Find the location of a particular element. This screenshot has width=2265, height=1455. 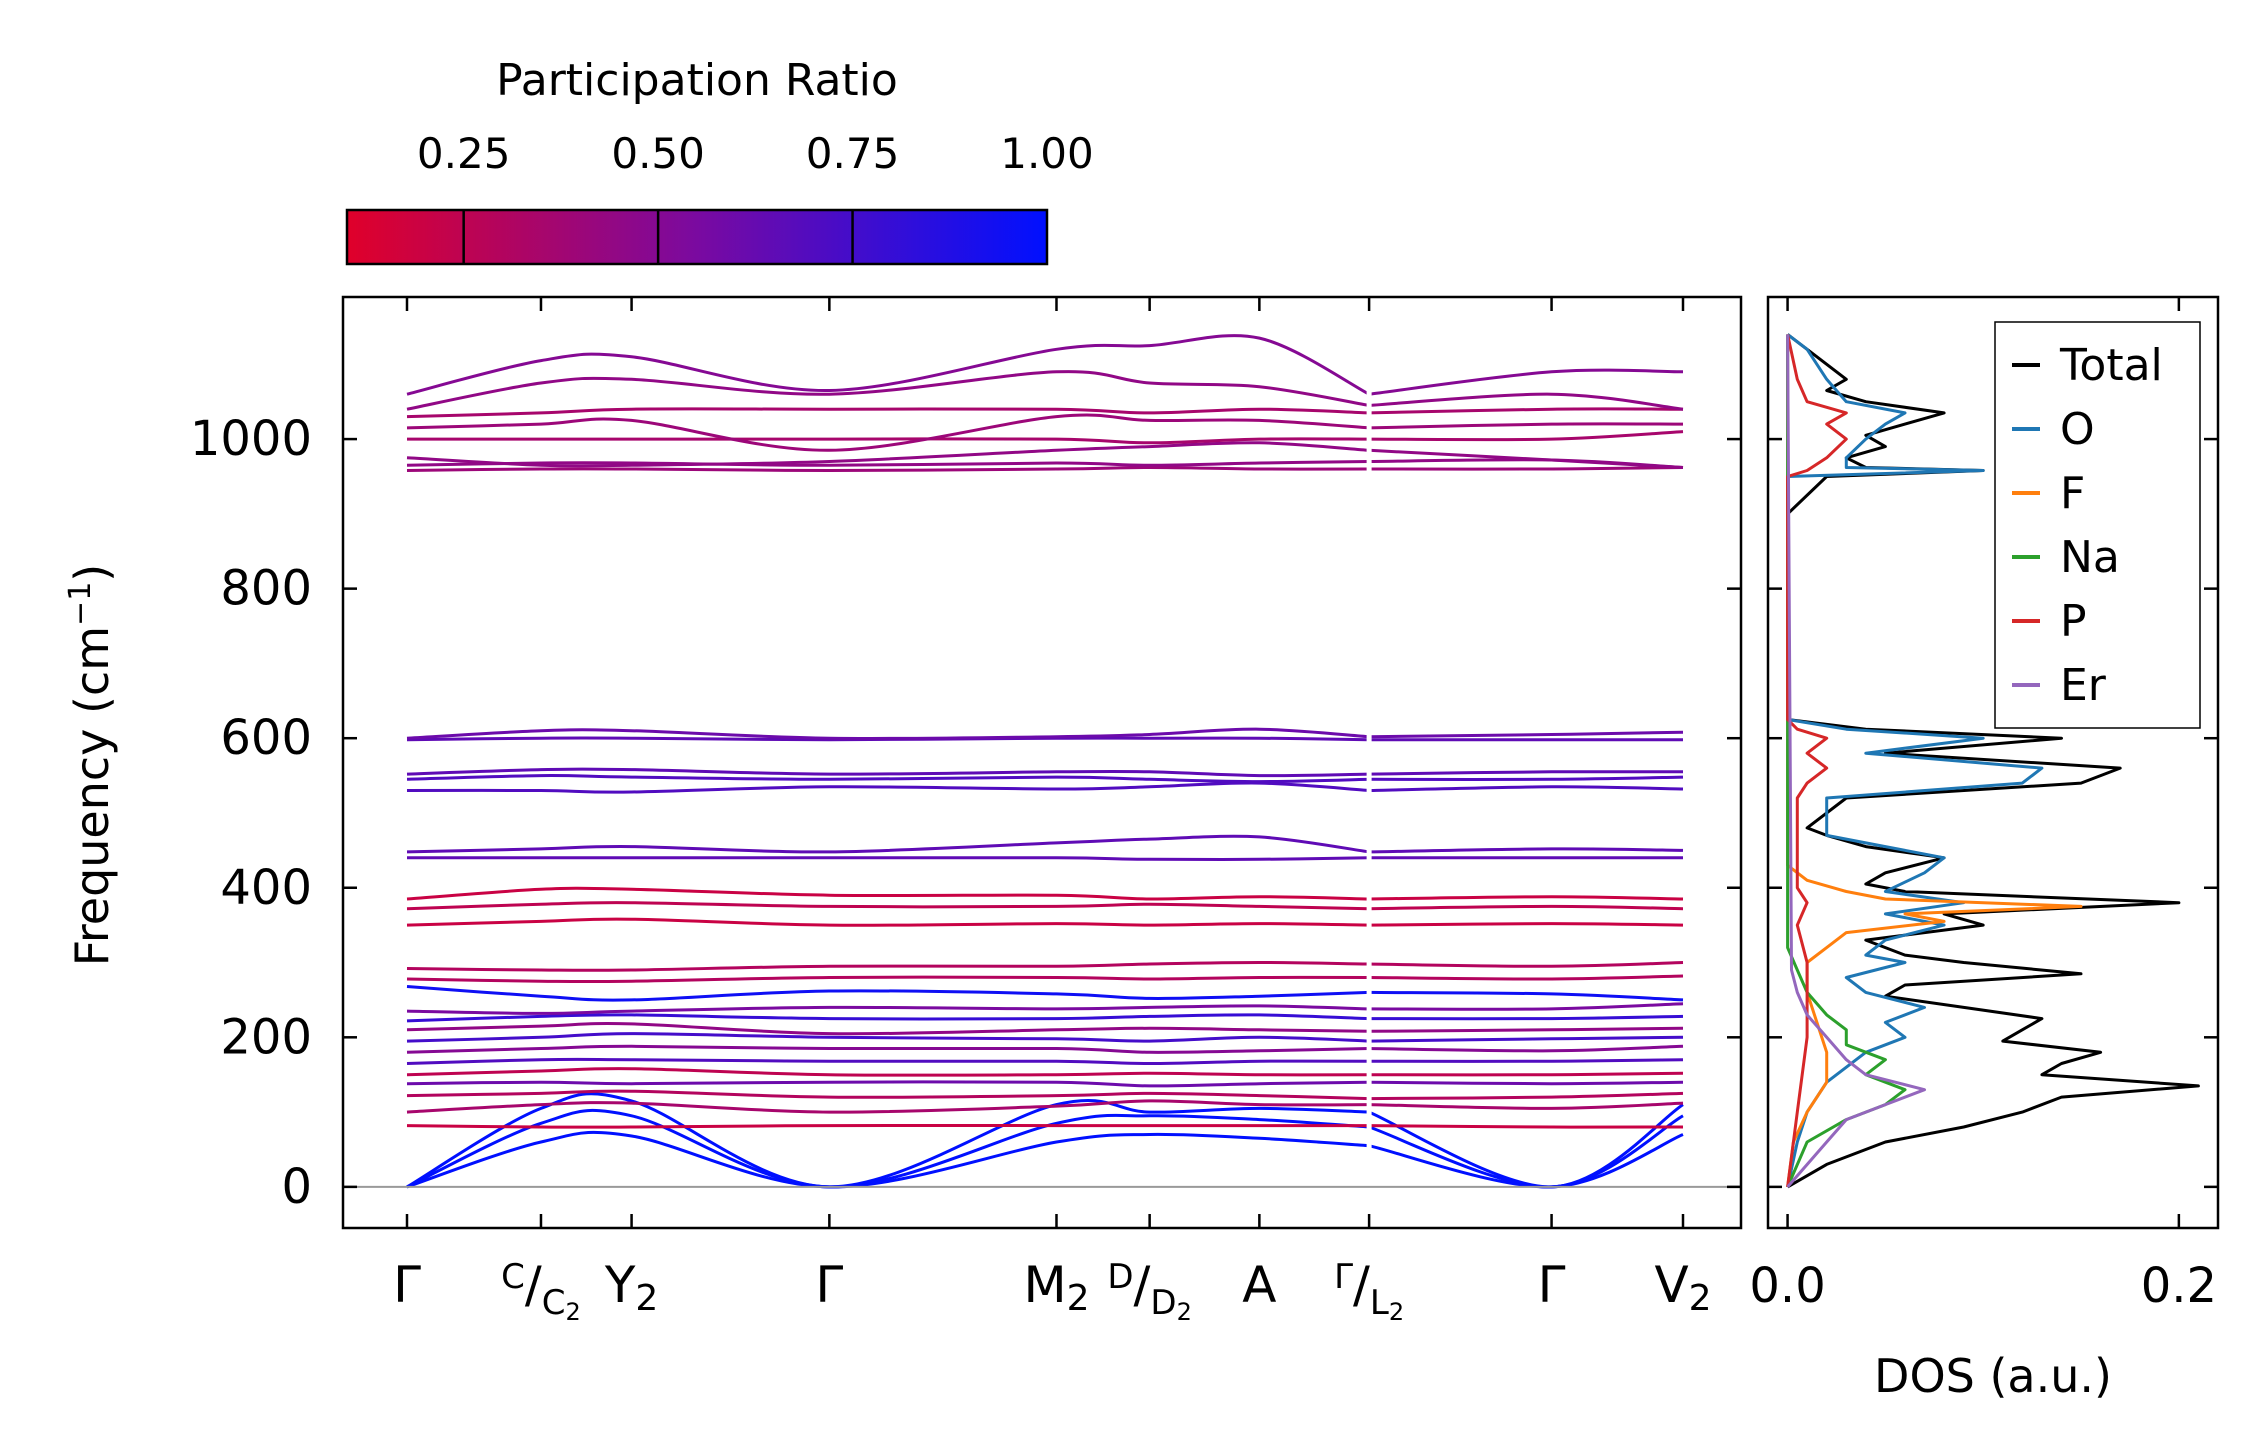

frequency-axis-label: Frequency (cm−1) is located at coordinates (91, 765).